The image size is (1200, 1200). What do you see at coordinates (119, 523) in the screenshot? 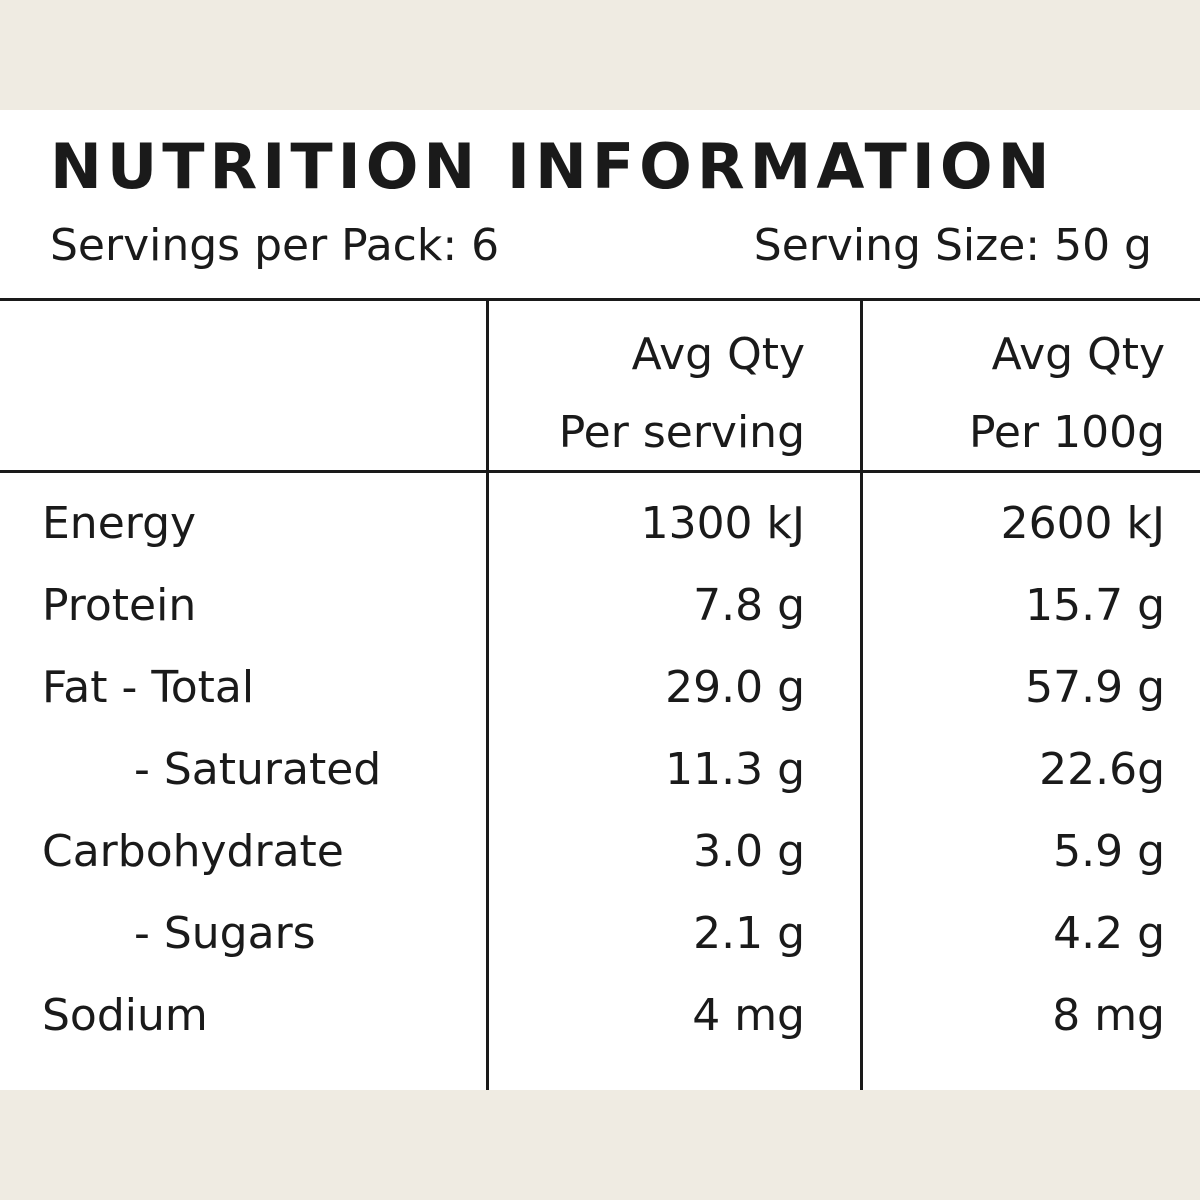
I see `row-label: Energy` at bounding box center [119, 523].